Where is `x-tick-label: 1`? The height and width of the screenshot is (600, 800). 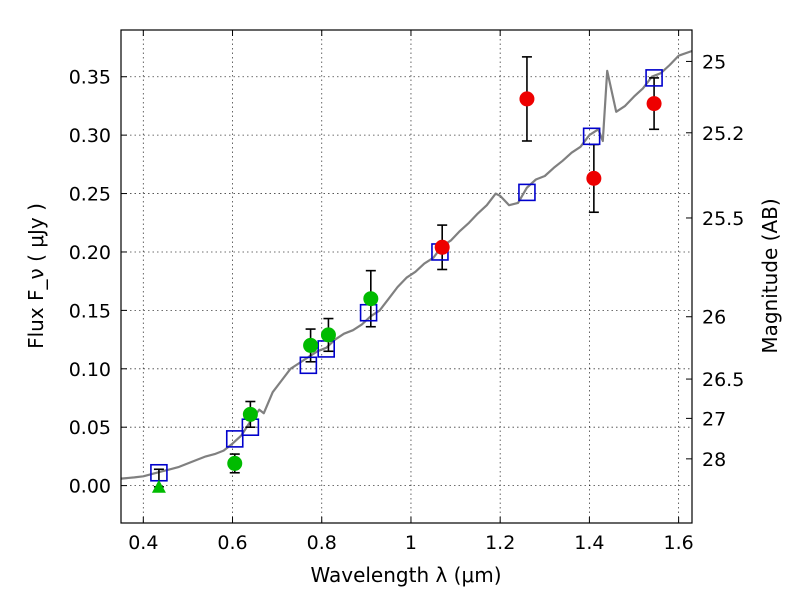 x-tick-label: 1 is located at coordinates (411, 543).